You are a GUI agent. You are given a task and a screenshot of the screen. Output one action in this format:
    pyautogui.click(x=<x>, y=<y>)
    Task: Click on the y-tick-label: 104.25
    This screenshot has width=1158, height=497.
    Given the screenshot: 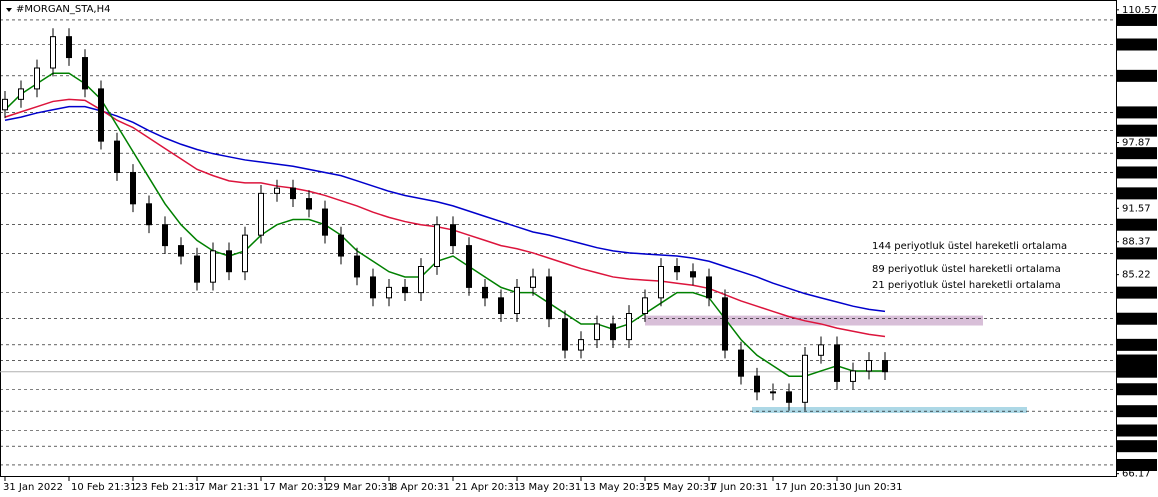 What is the action you would take?
    pyautogui.click(x=1137, y=76)
    